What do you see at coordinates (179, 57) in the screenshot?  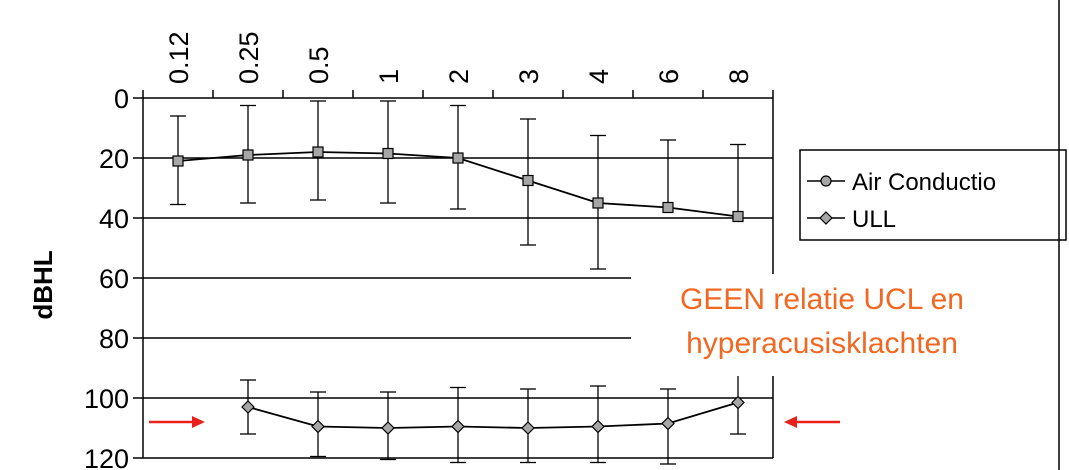 I see `x-tick-label-0.12: 0.12` at bounding box center [179, 57].